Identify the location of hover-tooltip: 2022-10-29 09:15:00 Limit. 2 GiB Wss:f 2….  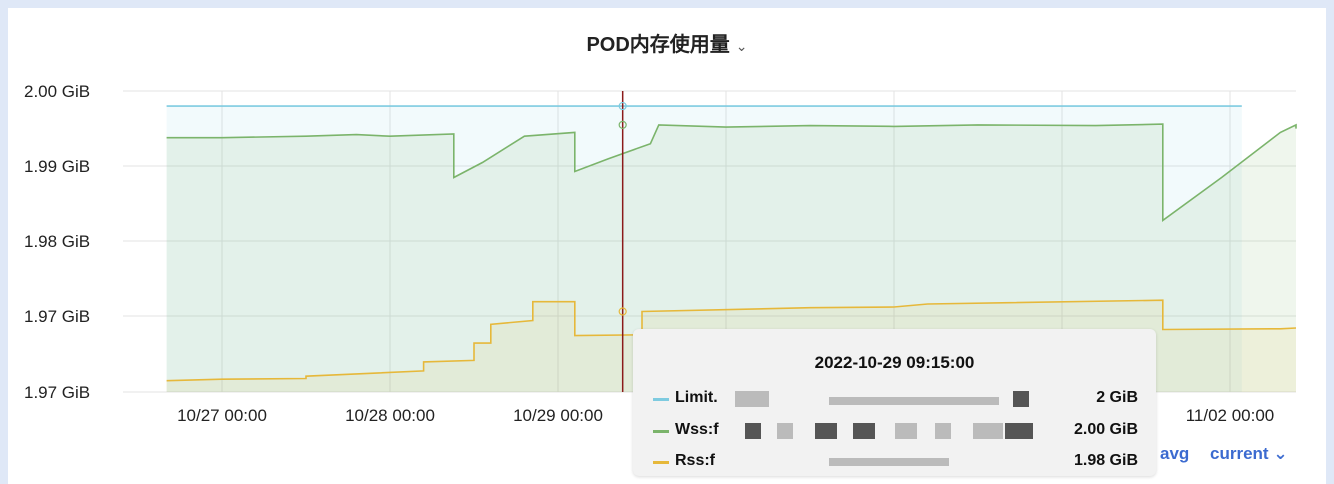
(894, 402).